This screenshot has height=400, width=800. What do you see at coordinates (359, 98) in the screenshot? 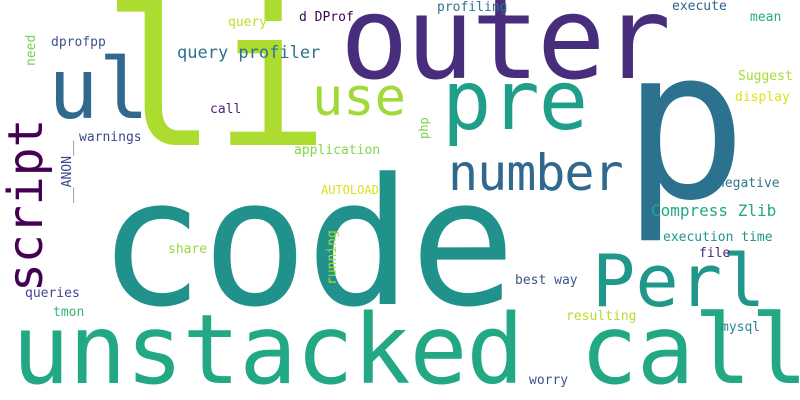
I see `word-use: use` at bounding box center [359, 98].